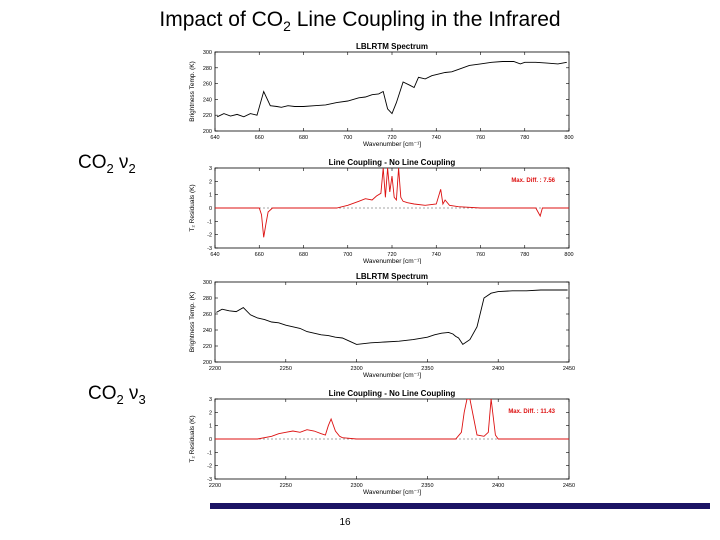 The image size is (720, 540). What do you see at coordinates (221, 19) in the screenshot?
I see `title-main: Impact of CO` at bounding box center [221, 19].